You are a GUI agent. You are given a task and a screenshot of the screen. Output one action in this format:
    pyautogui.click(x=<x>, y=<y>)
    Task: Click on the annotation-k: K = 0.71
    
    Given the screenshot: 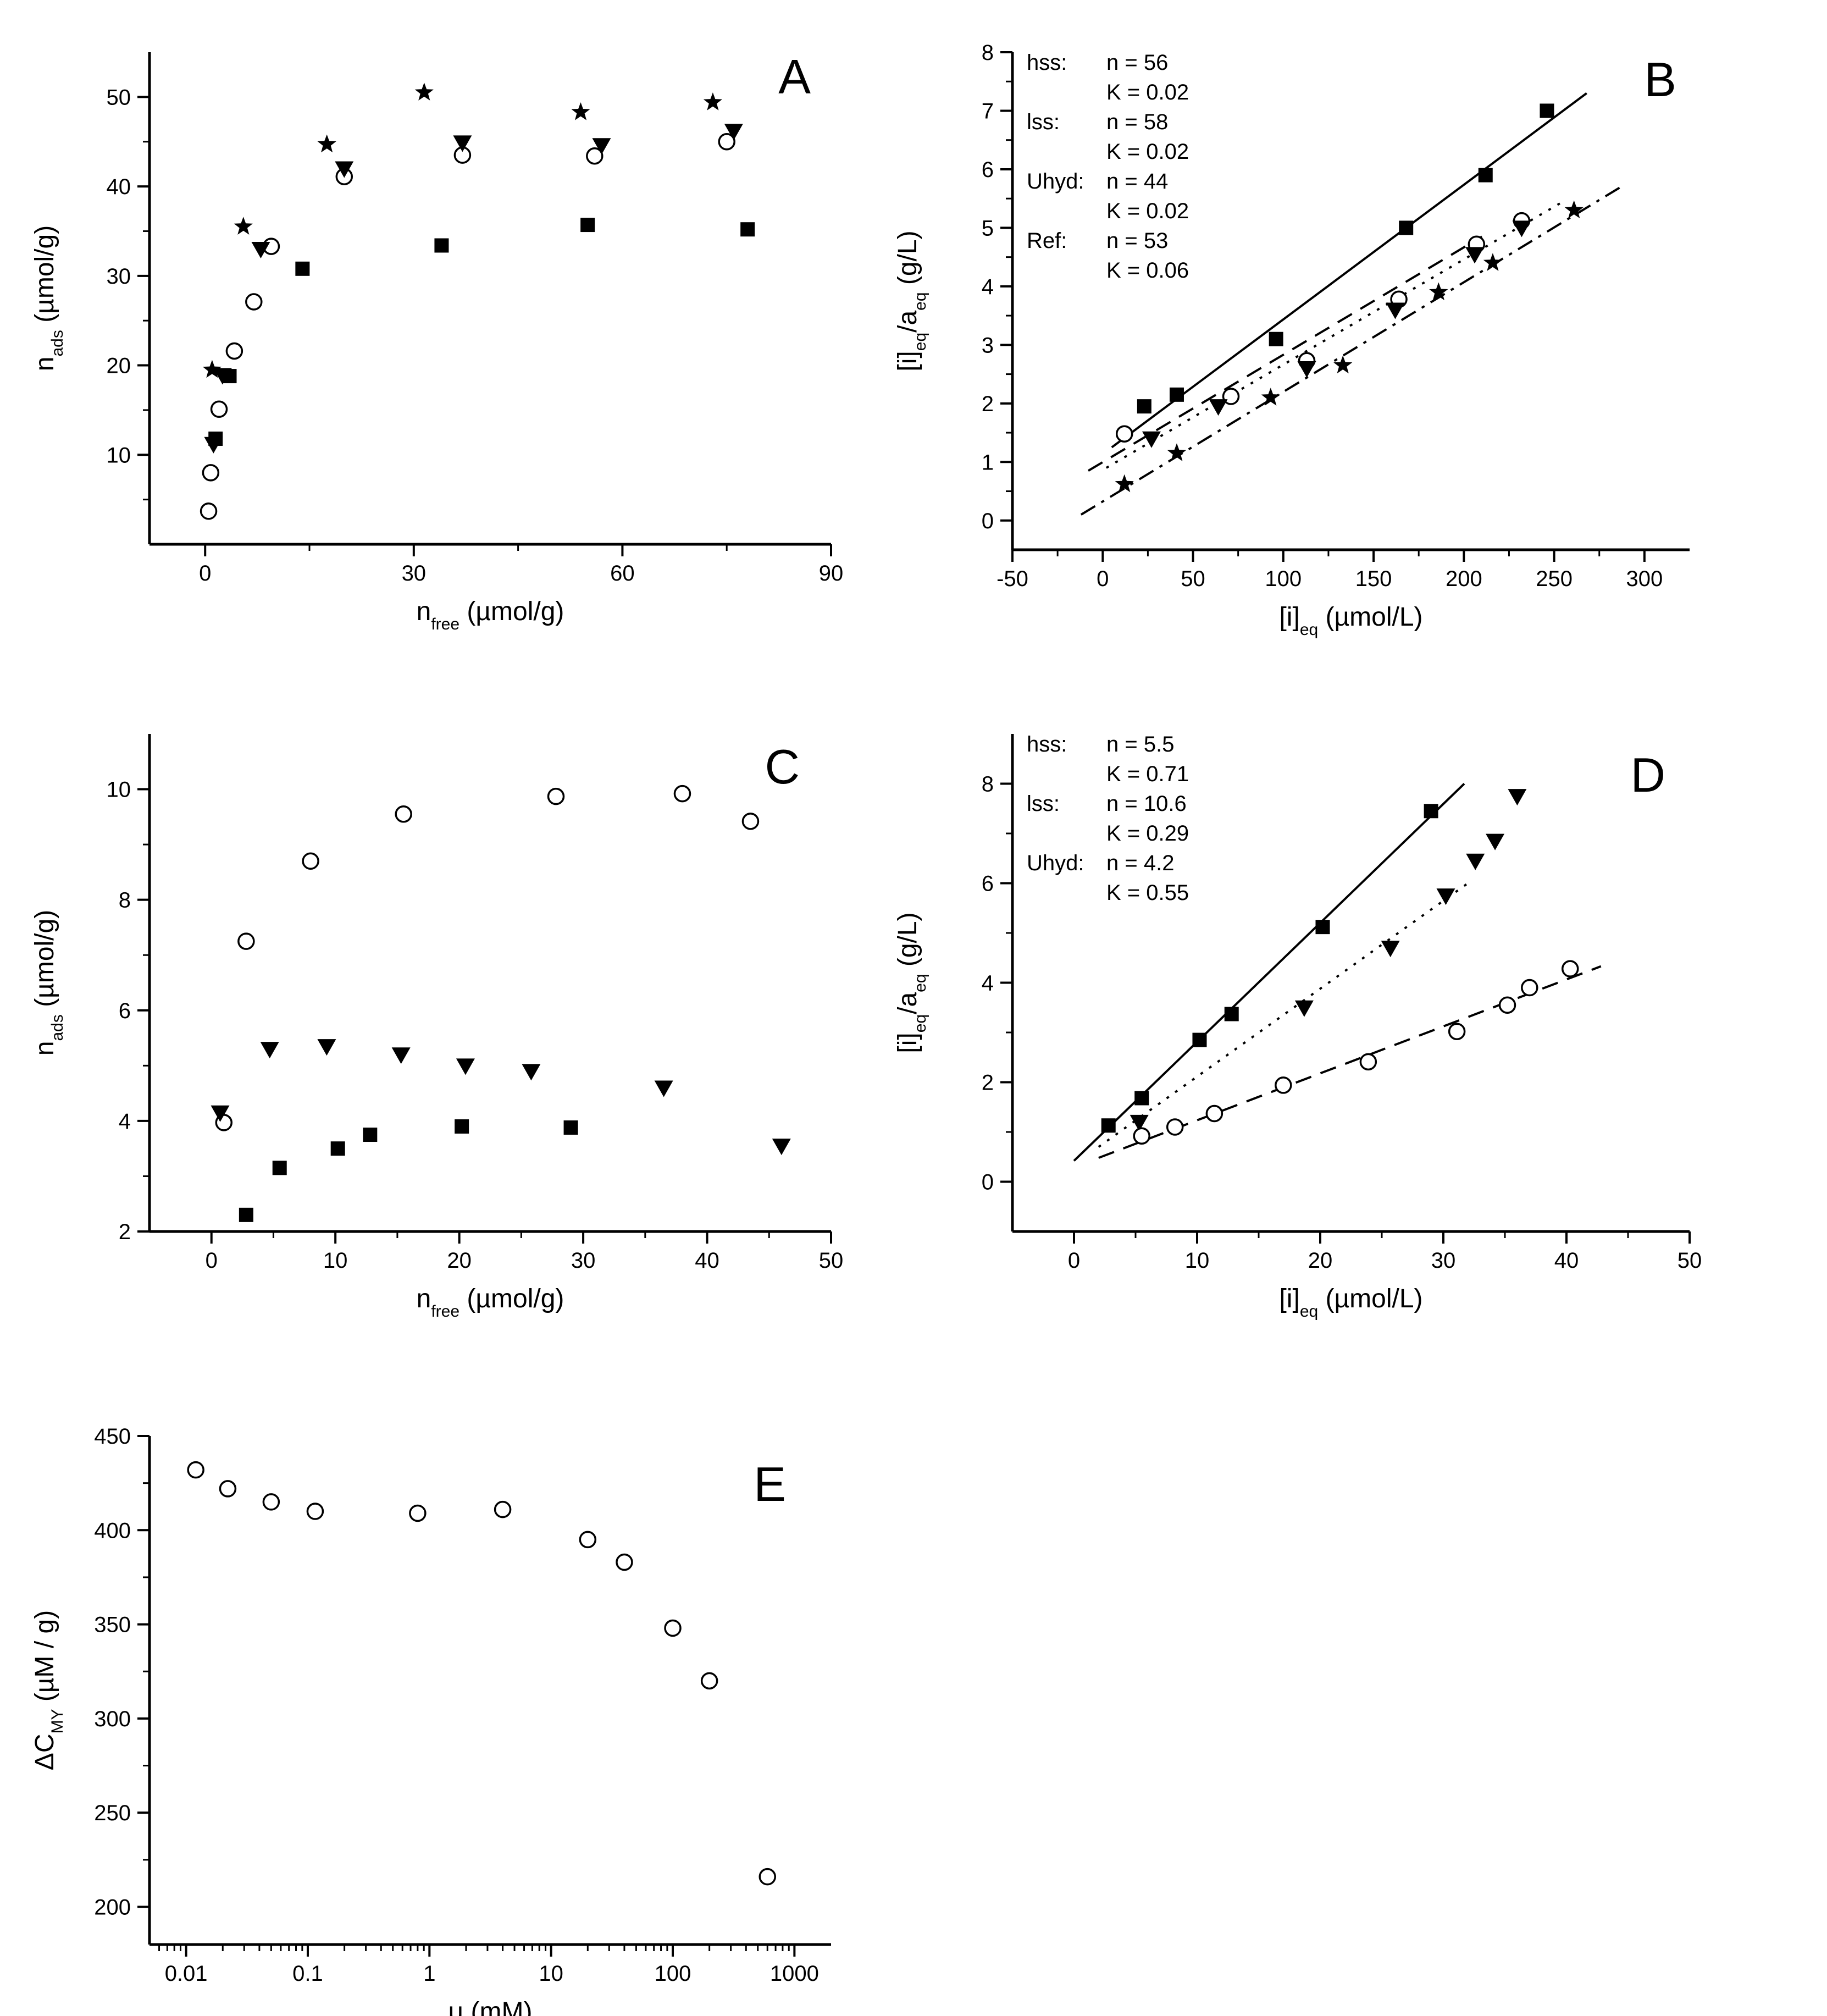 What is the action you would take?
    pyautogui.click(x=1147, y=774)
    